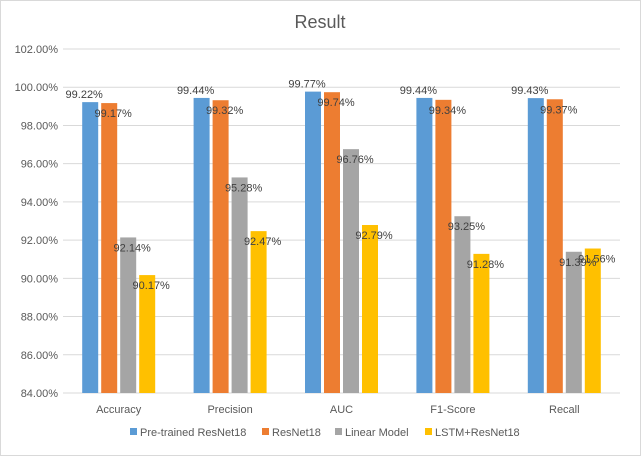 This screenshot has height=456, width=641. I want to click on y-tick-label: 98.00%, so click(40, 126).